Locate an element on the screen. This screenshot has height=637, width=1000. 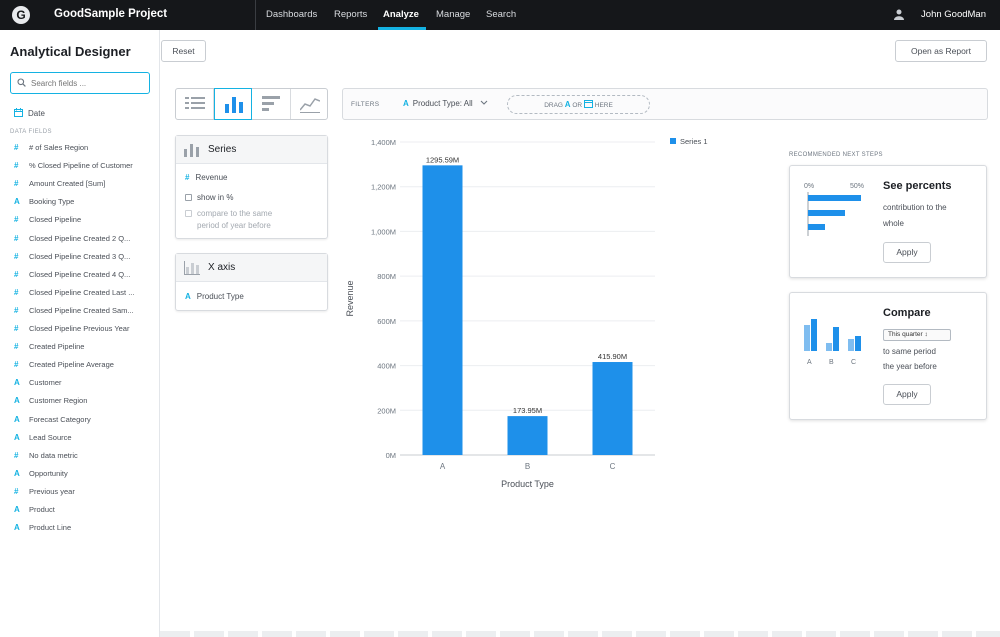
field-label: Product is located at coordinates (42, 509).